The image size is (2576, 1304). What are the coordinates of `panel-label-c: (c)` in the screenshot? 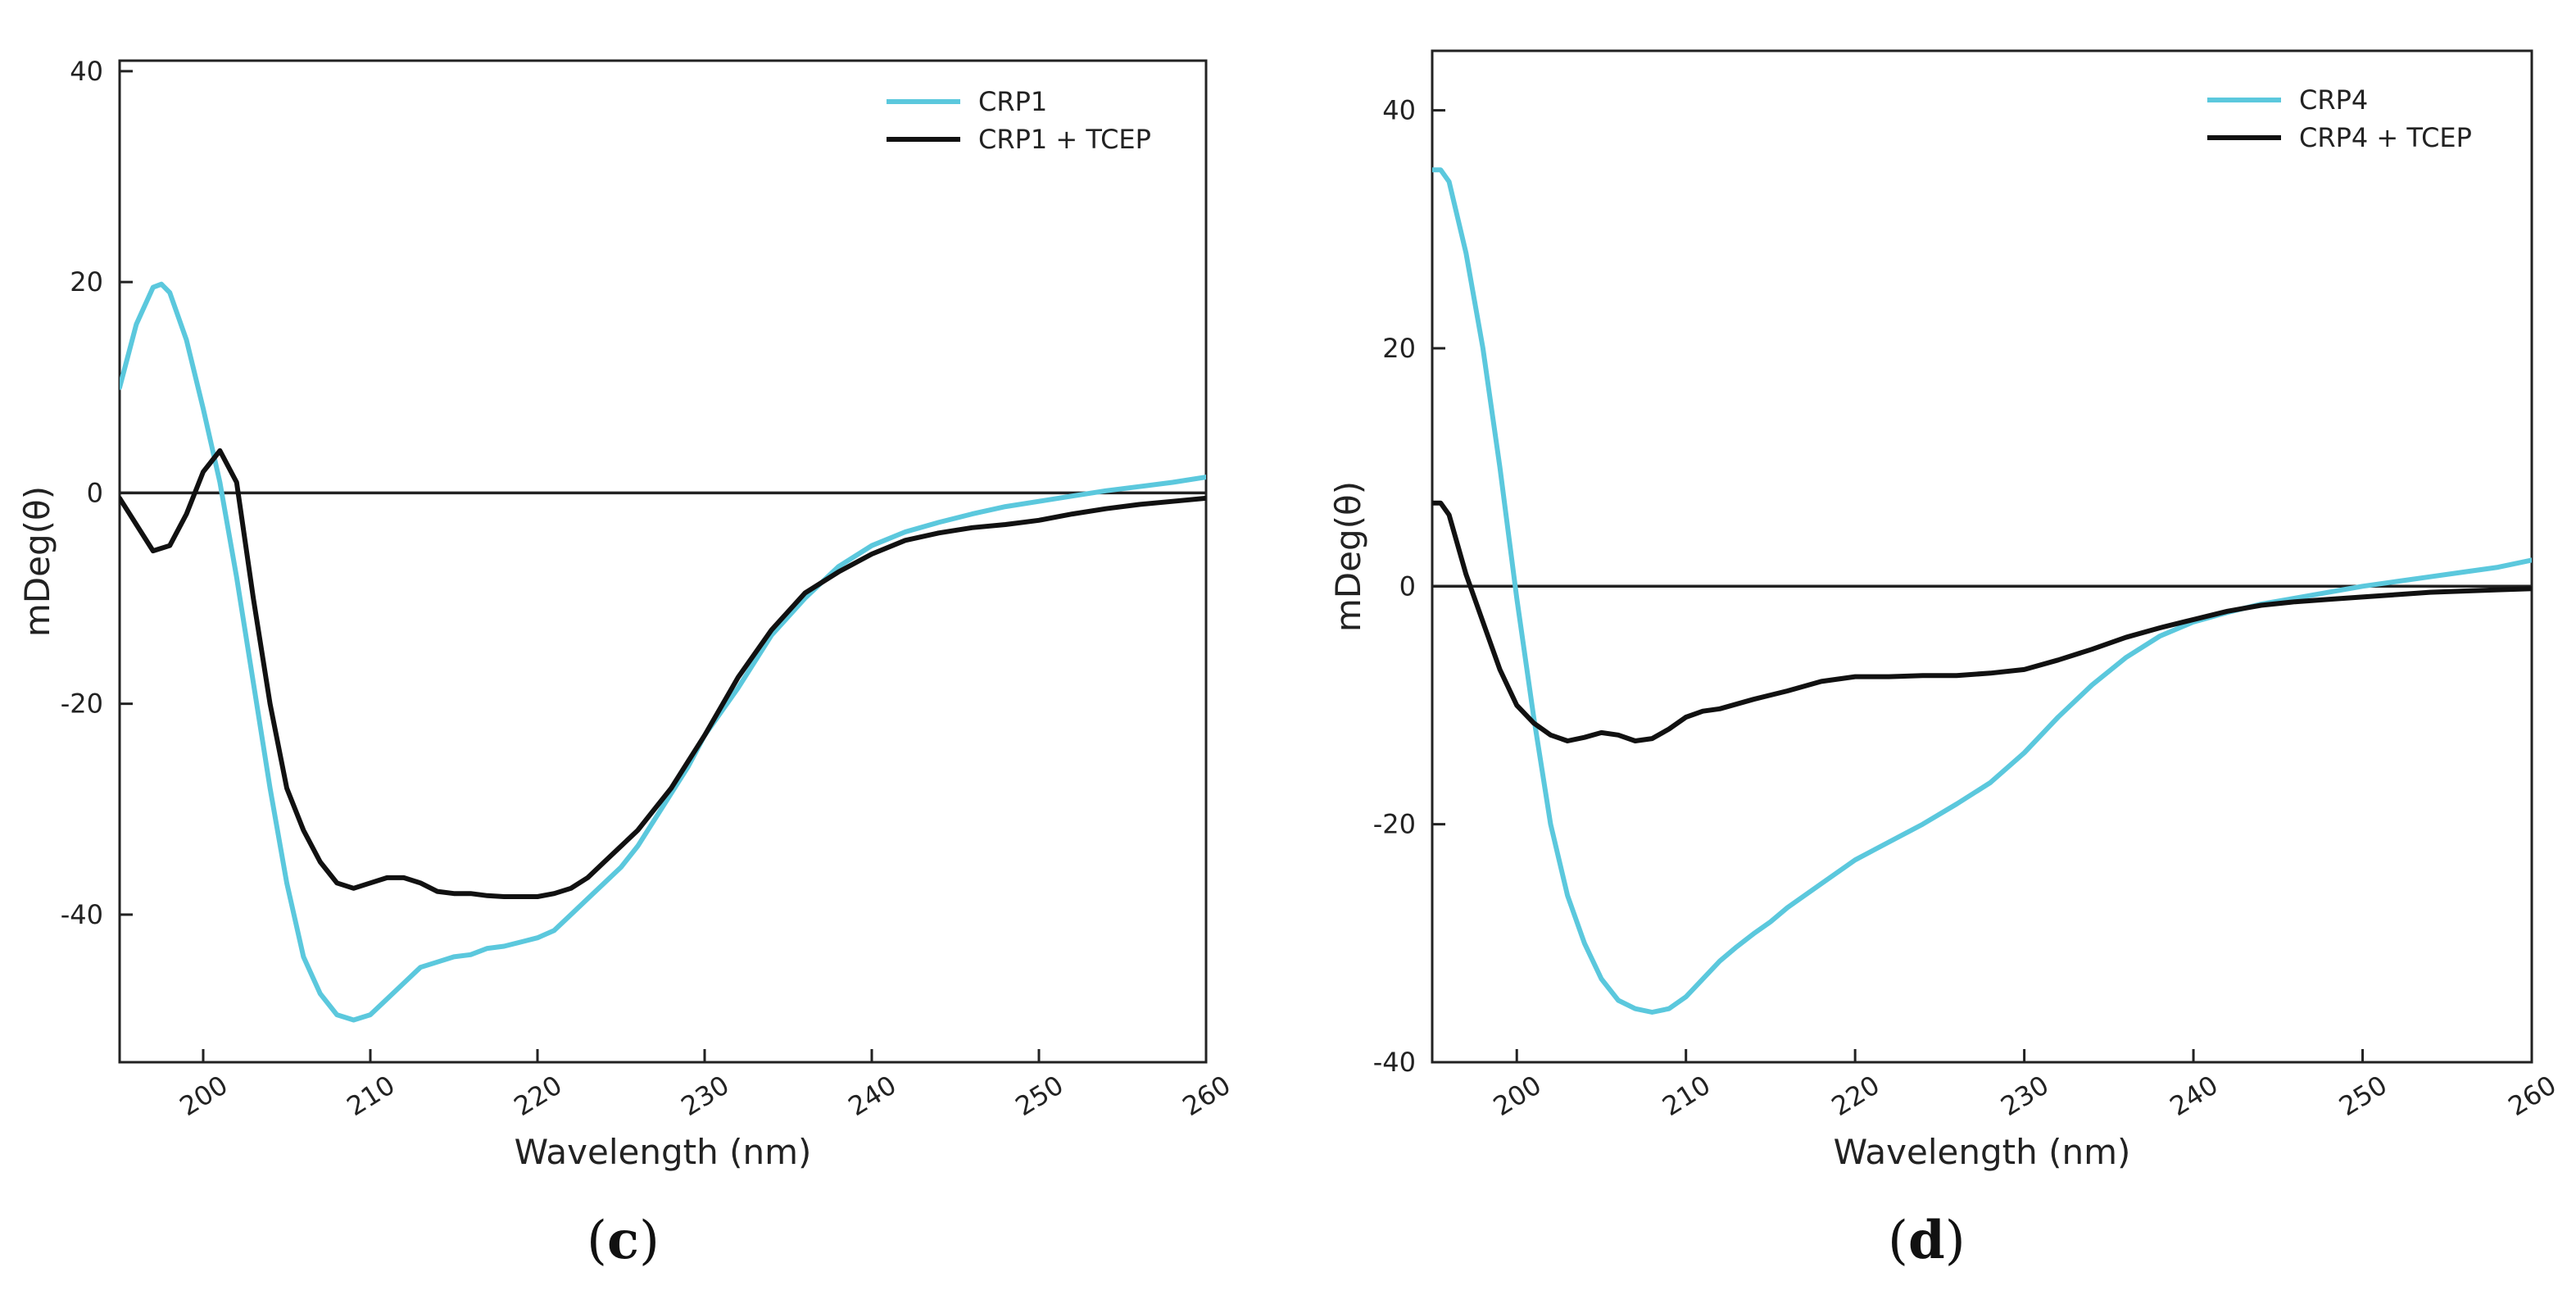 It's located at (623, 1240).